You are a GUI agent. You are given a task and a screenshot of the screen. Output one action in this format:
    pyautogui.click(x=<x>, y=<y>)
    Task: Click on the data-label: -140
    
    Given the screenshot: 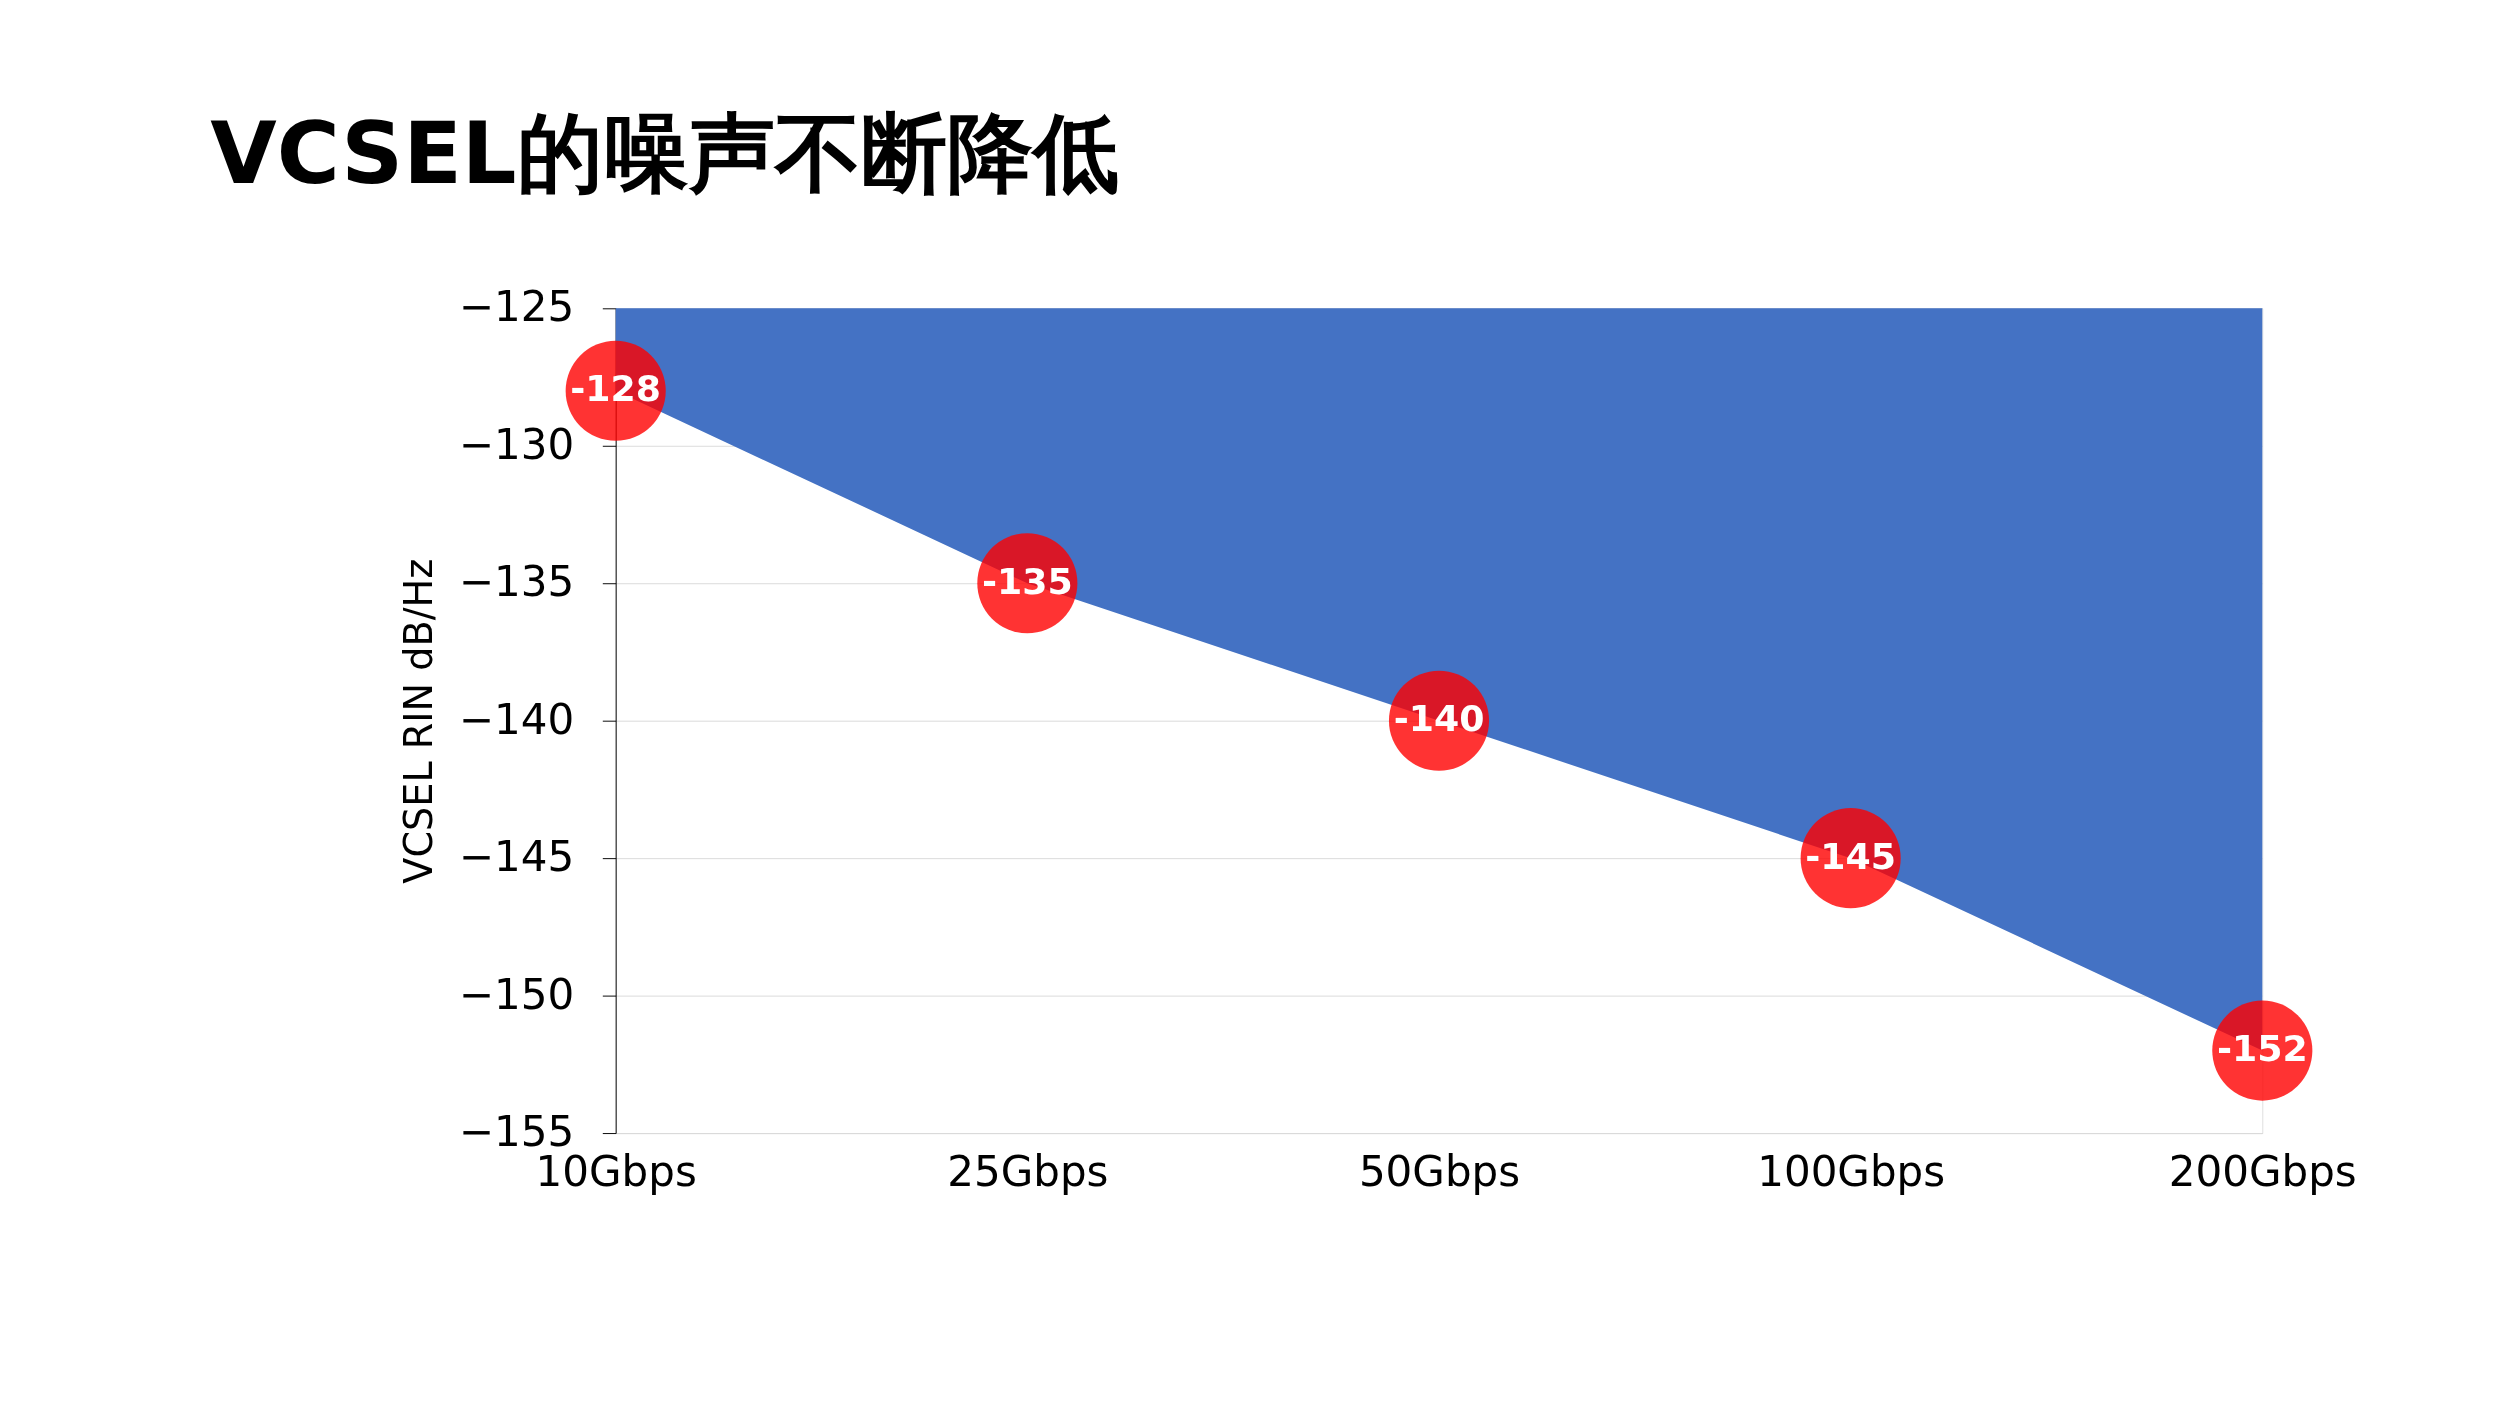 What is the action you would take?
    pyautogui.click(x=1439, y=719)
    